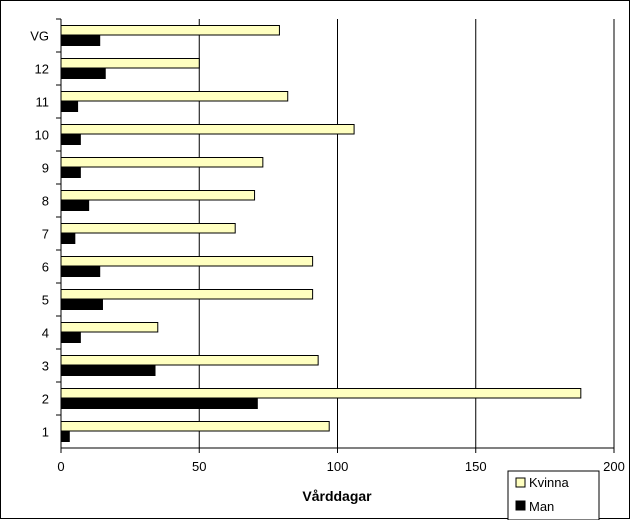  What do you see at coordinates (541, 506) in the screenshot?
I see `legend-label-man: Man` at bounding box center [541, 506].